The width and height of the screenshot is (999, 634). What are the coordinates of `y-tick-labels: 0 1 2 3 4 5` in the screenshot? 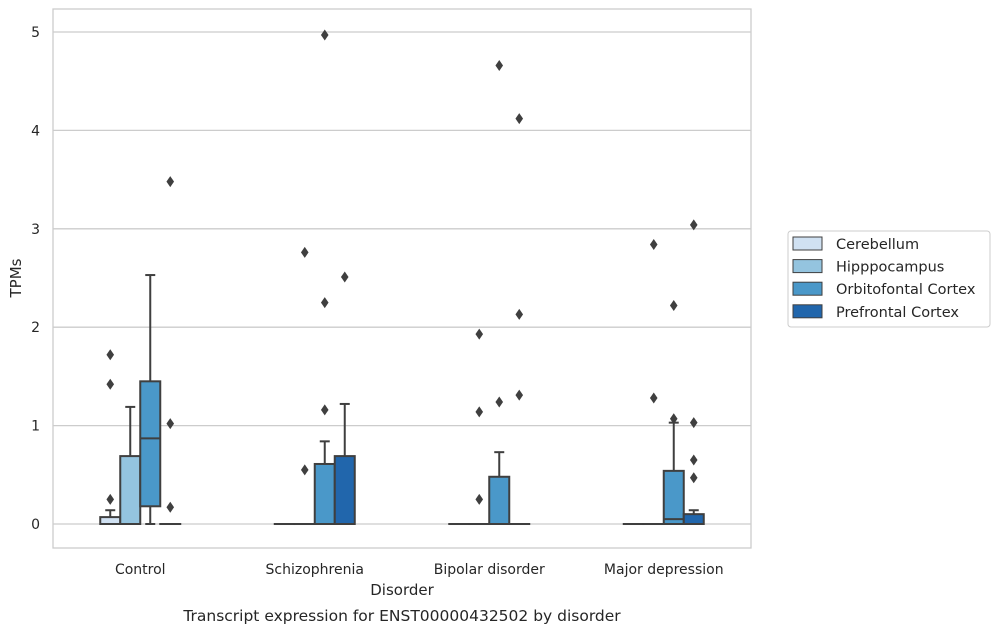 It's located at (35, 279).